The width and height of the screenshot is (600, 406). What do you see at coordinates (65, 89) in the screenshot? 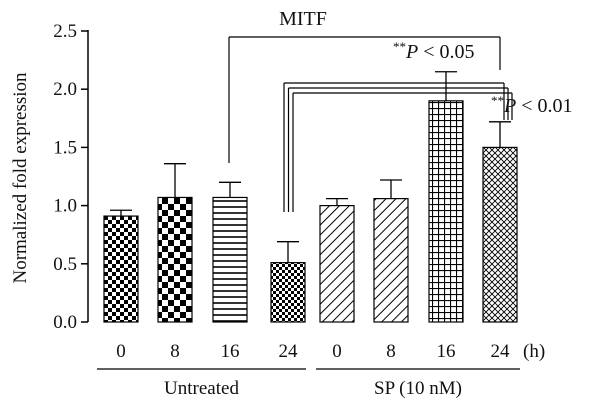
I see `y-tick-label: 2.0` at bounding box center [65, 89].